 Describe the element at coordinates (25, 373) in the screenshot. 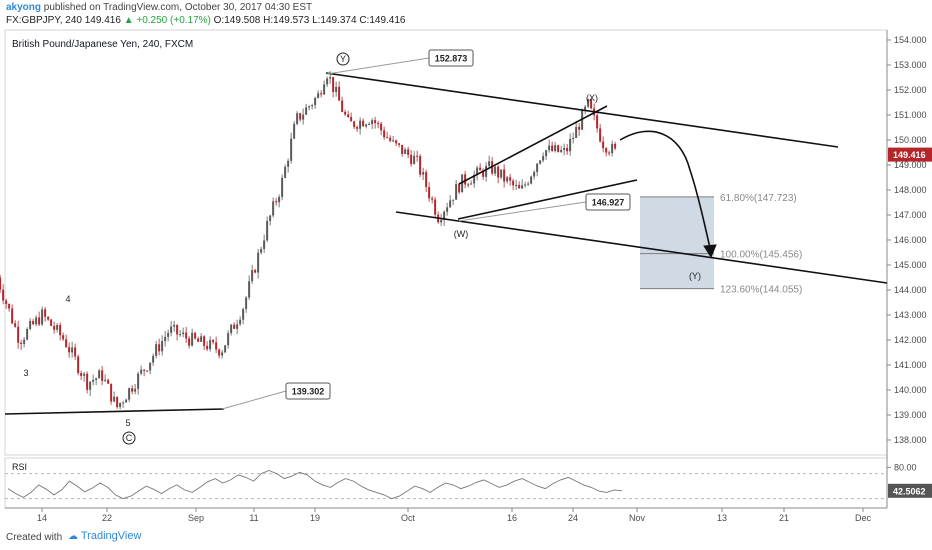

I see `wave-label-3: 3` at that location.